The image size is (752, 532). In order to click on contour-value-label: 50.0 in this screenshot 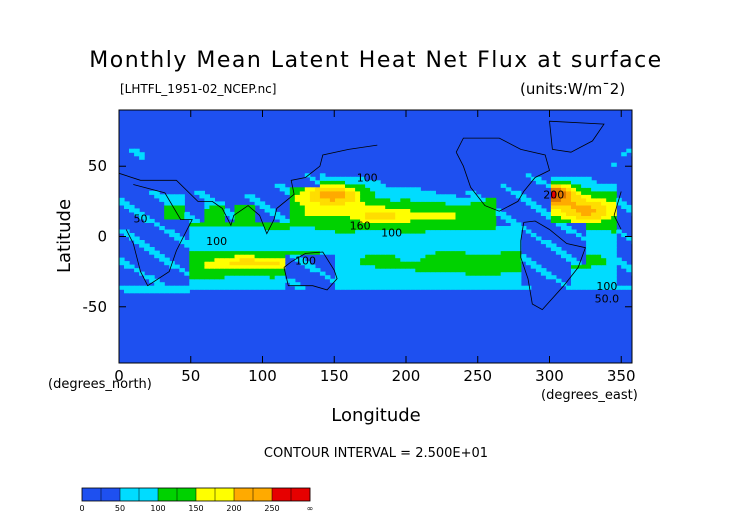, I will do `click(607, 299)`.